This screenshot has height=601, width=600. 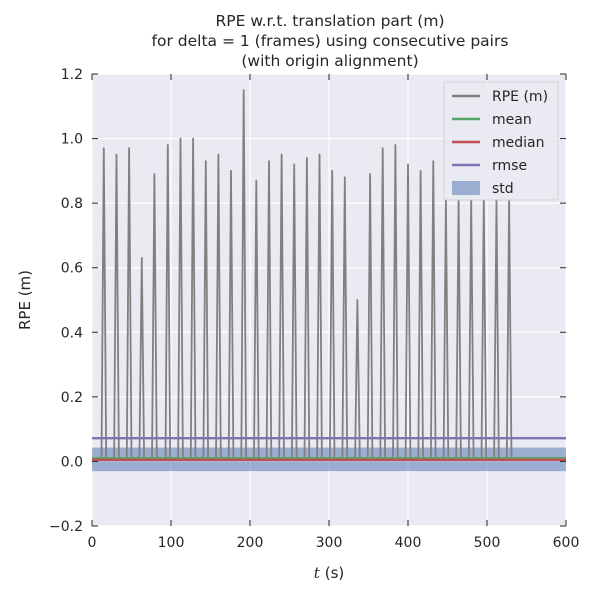 I want to click on x-tick-label: 400, so click(x=408, y=543).